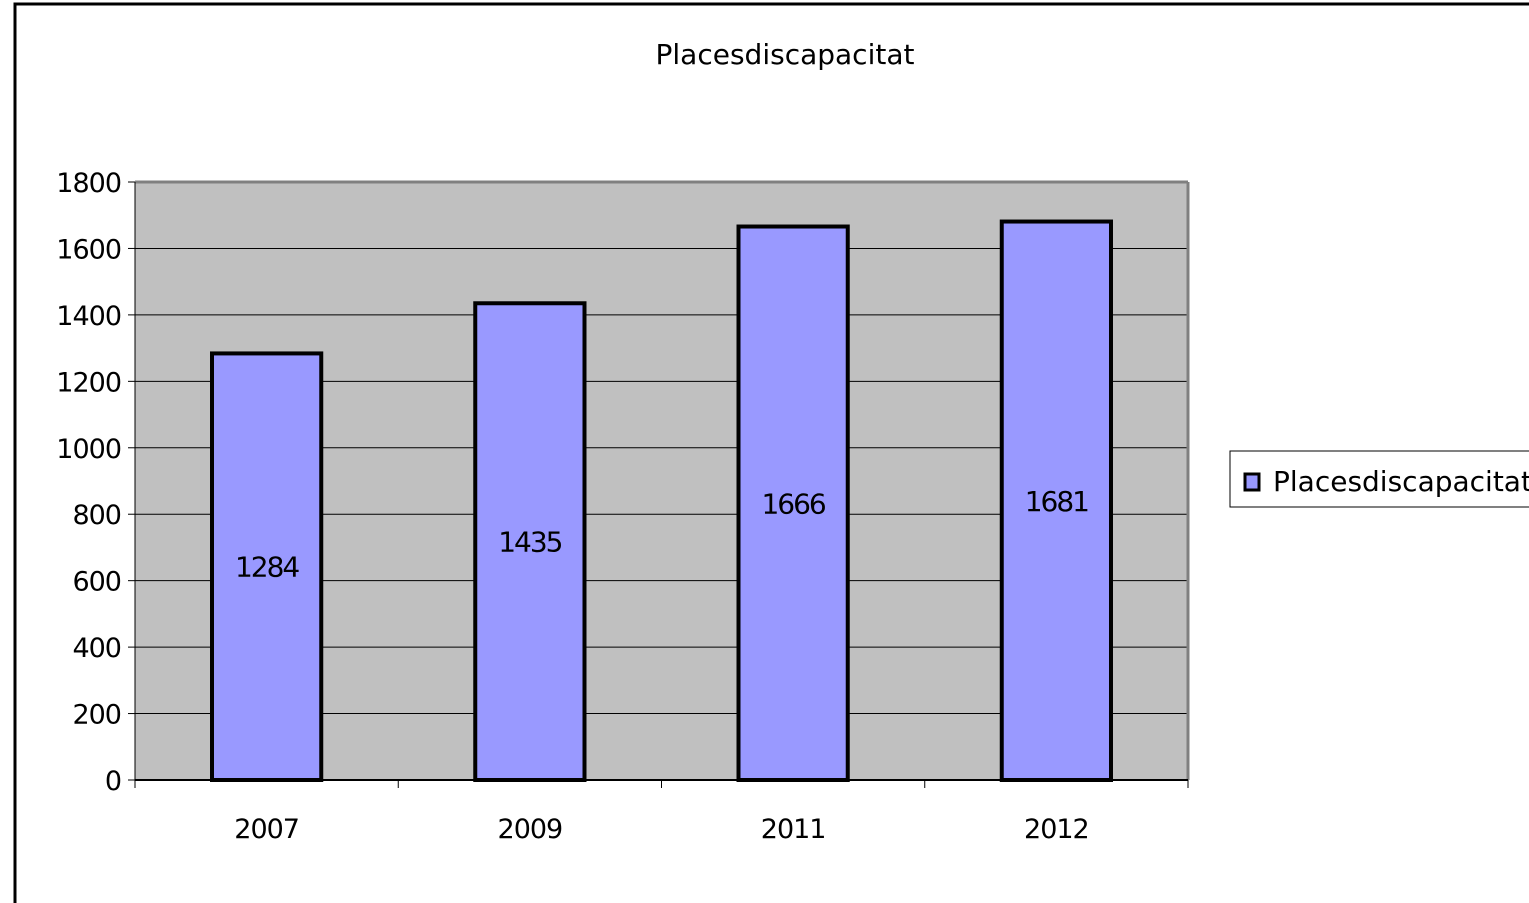  What do you see at coordinates (88, 449) in the screenshot?
I see `y-tick-label: 1000` at bounding box center [88, 449].